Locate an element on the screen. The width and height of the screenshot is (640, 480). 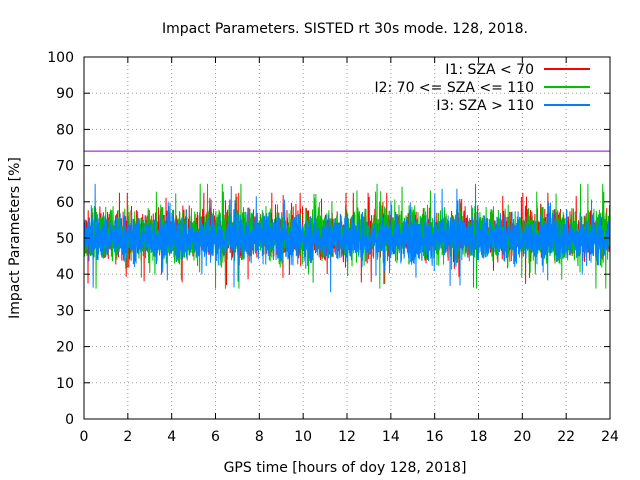
x-tick-label: 22 is located at coordinates (566, 437).